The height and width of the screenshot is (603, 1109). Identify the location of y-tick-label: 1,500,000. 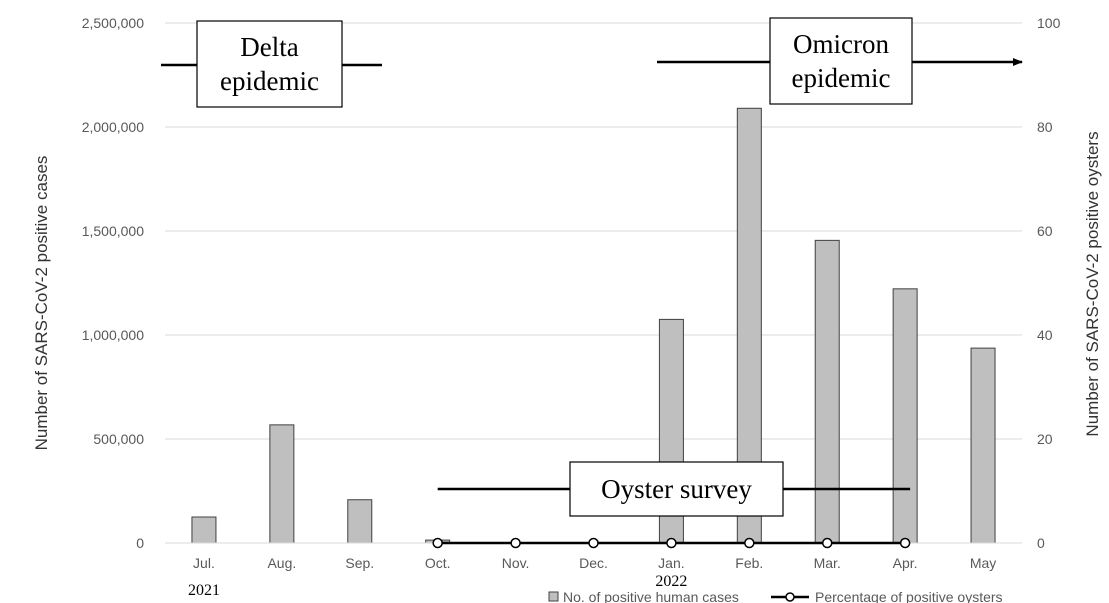
(113, 231).